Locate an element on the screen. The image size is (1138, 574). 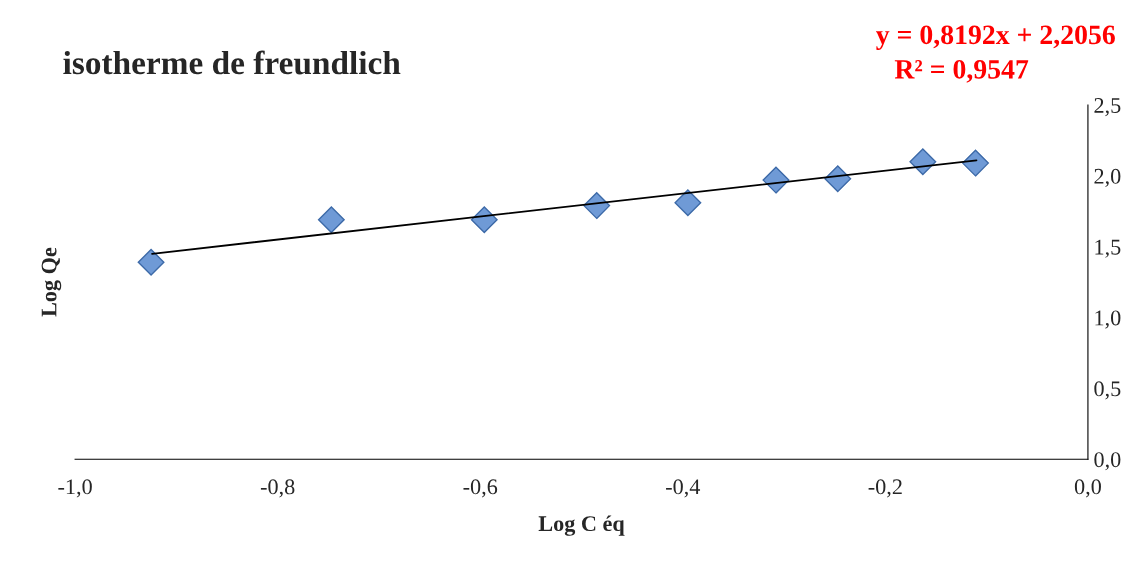
x-tick-label: 0,0 is located at coordinates (1087, 488).